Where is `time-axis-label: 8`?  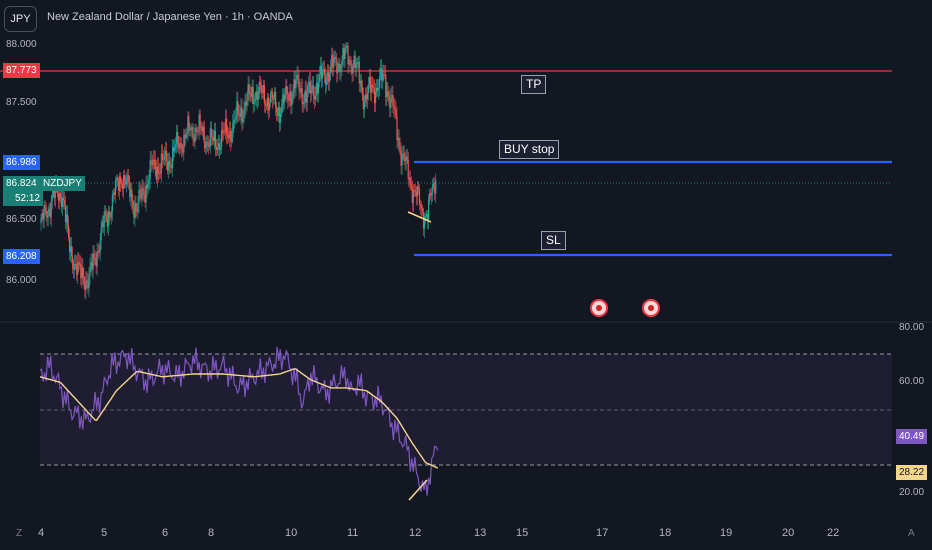
time-axis-label: 8 is located at coordinates (211, 533).